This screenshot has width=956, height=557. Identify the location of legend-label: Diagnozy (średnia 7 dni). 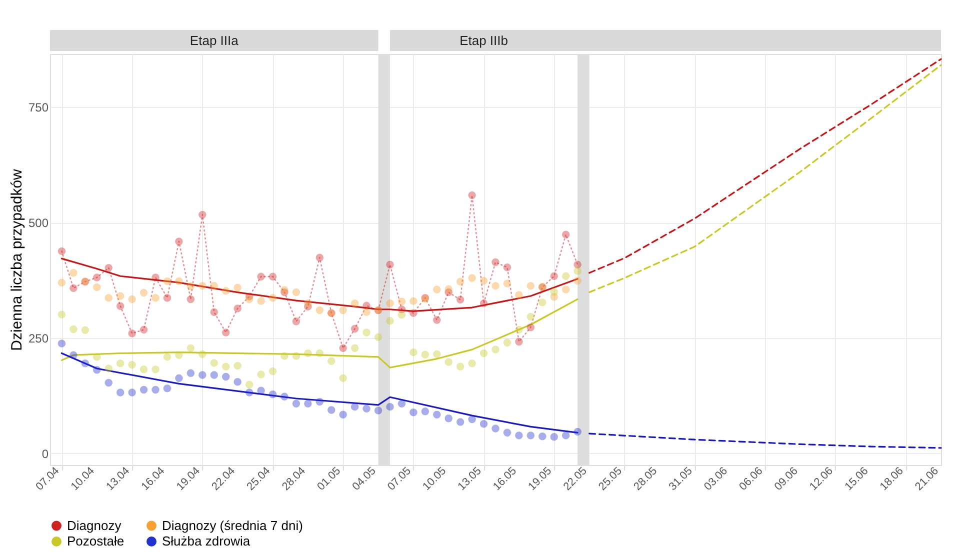
(232, 525).